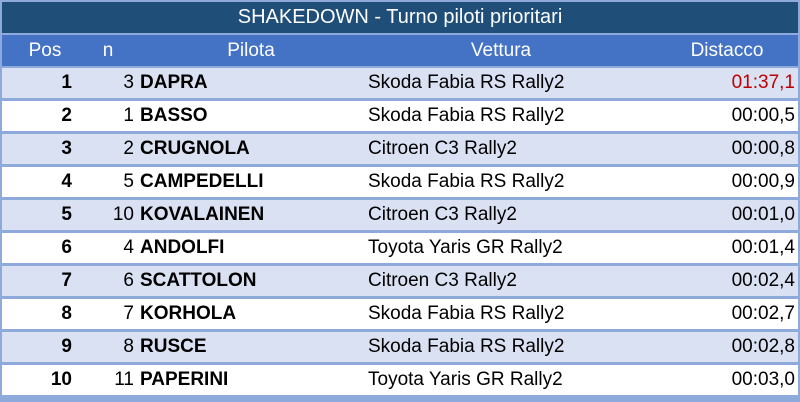 The image size is (800, 402). What do you see at coordinates (66, 148) in the screenshot?
I see `cell-pos: 3` at bounding box center [66, 148].